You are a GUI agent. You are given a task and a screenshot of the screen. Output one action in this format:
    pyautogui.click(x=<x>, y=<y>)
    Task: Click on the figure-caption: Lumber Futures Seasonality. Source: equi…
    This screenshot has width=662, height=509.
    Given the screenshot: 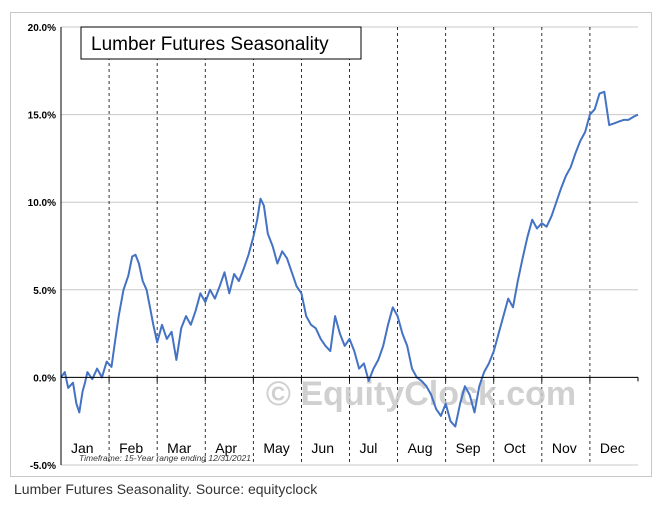 What is the action you would take?
    pyautogui.click(x=166, y=489)
    